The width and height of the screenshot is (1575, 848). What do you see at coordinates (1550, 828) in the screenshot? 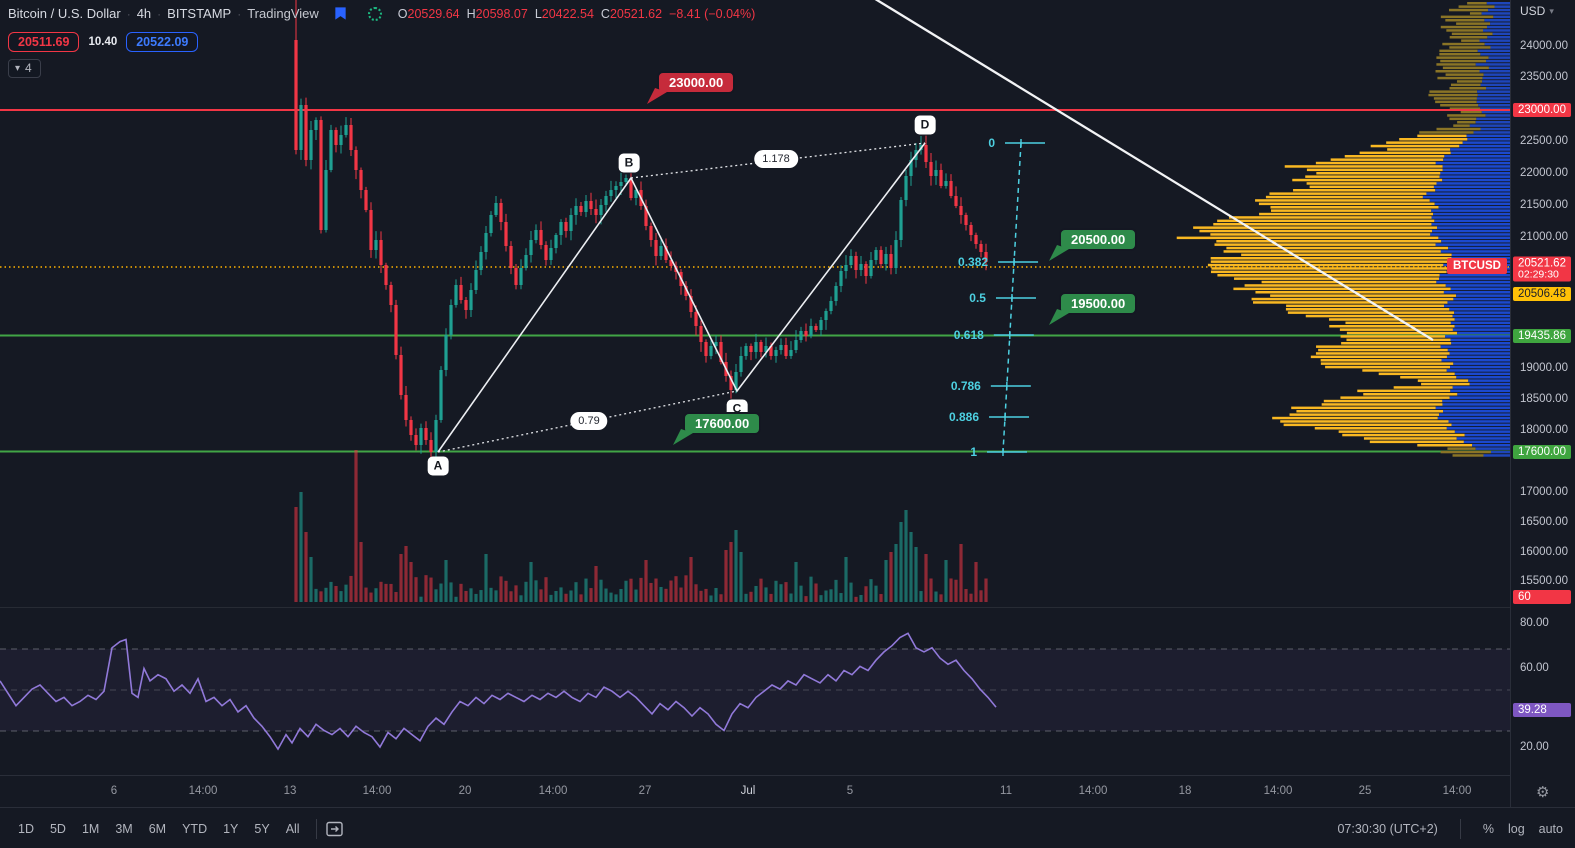
I see `auto-scale-button: auto` at bounding box center [1550, 828].